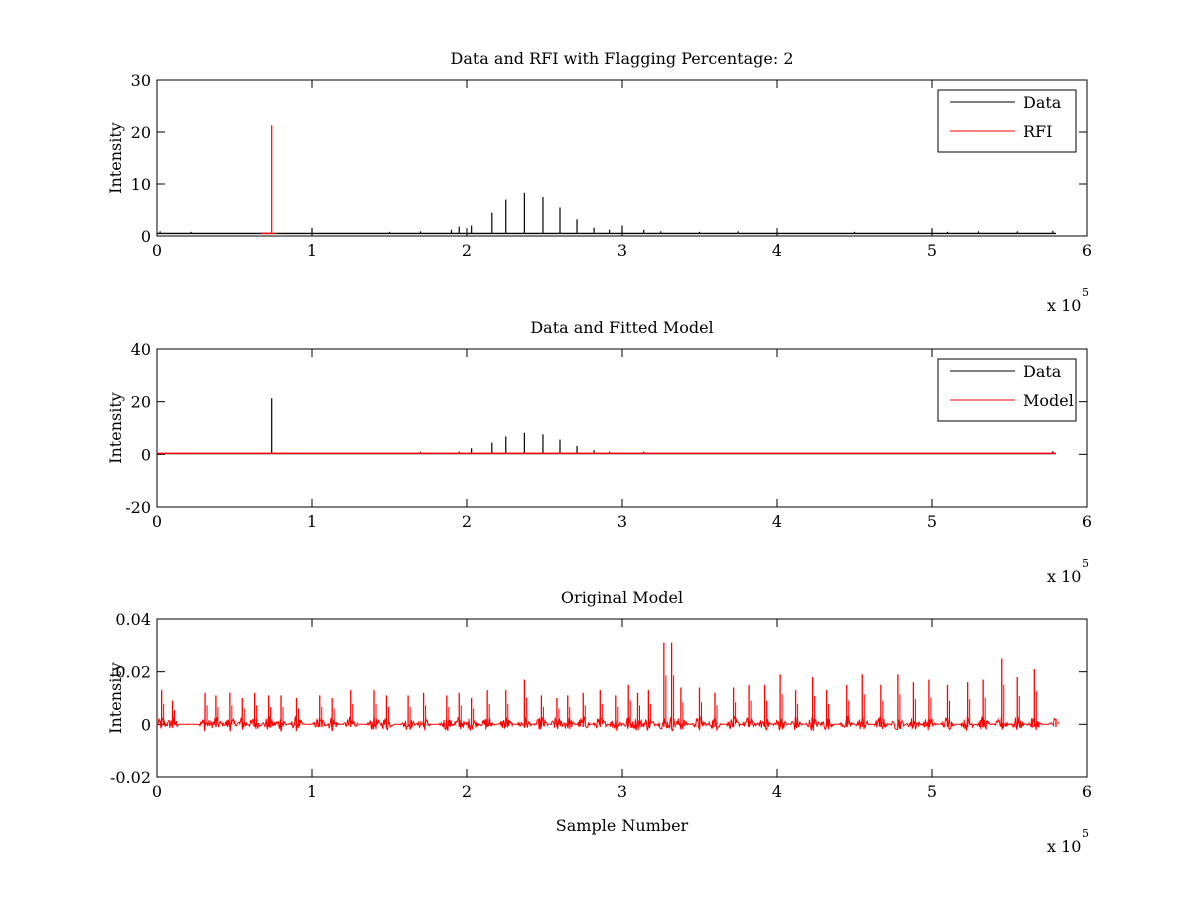 This screenshot has width=1200, height=900. What do you see at coordinates (621, 58) in the screenshot?
I see `chart-title: Data and RFI with Flagging Percentage: 2` at bounding box center [621, 58].